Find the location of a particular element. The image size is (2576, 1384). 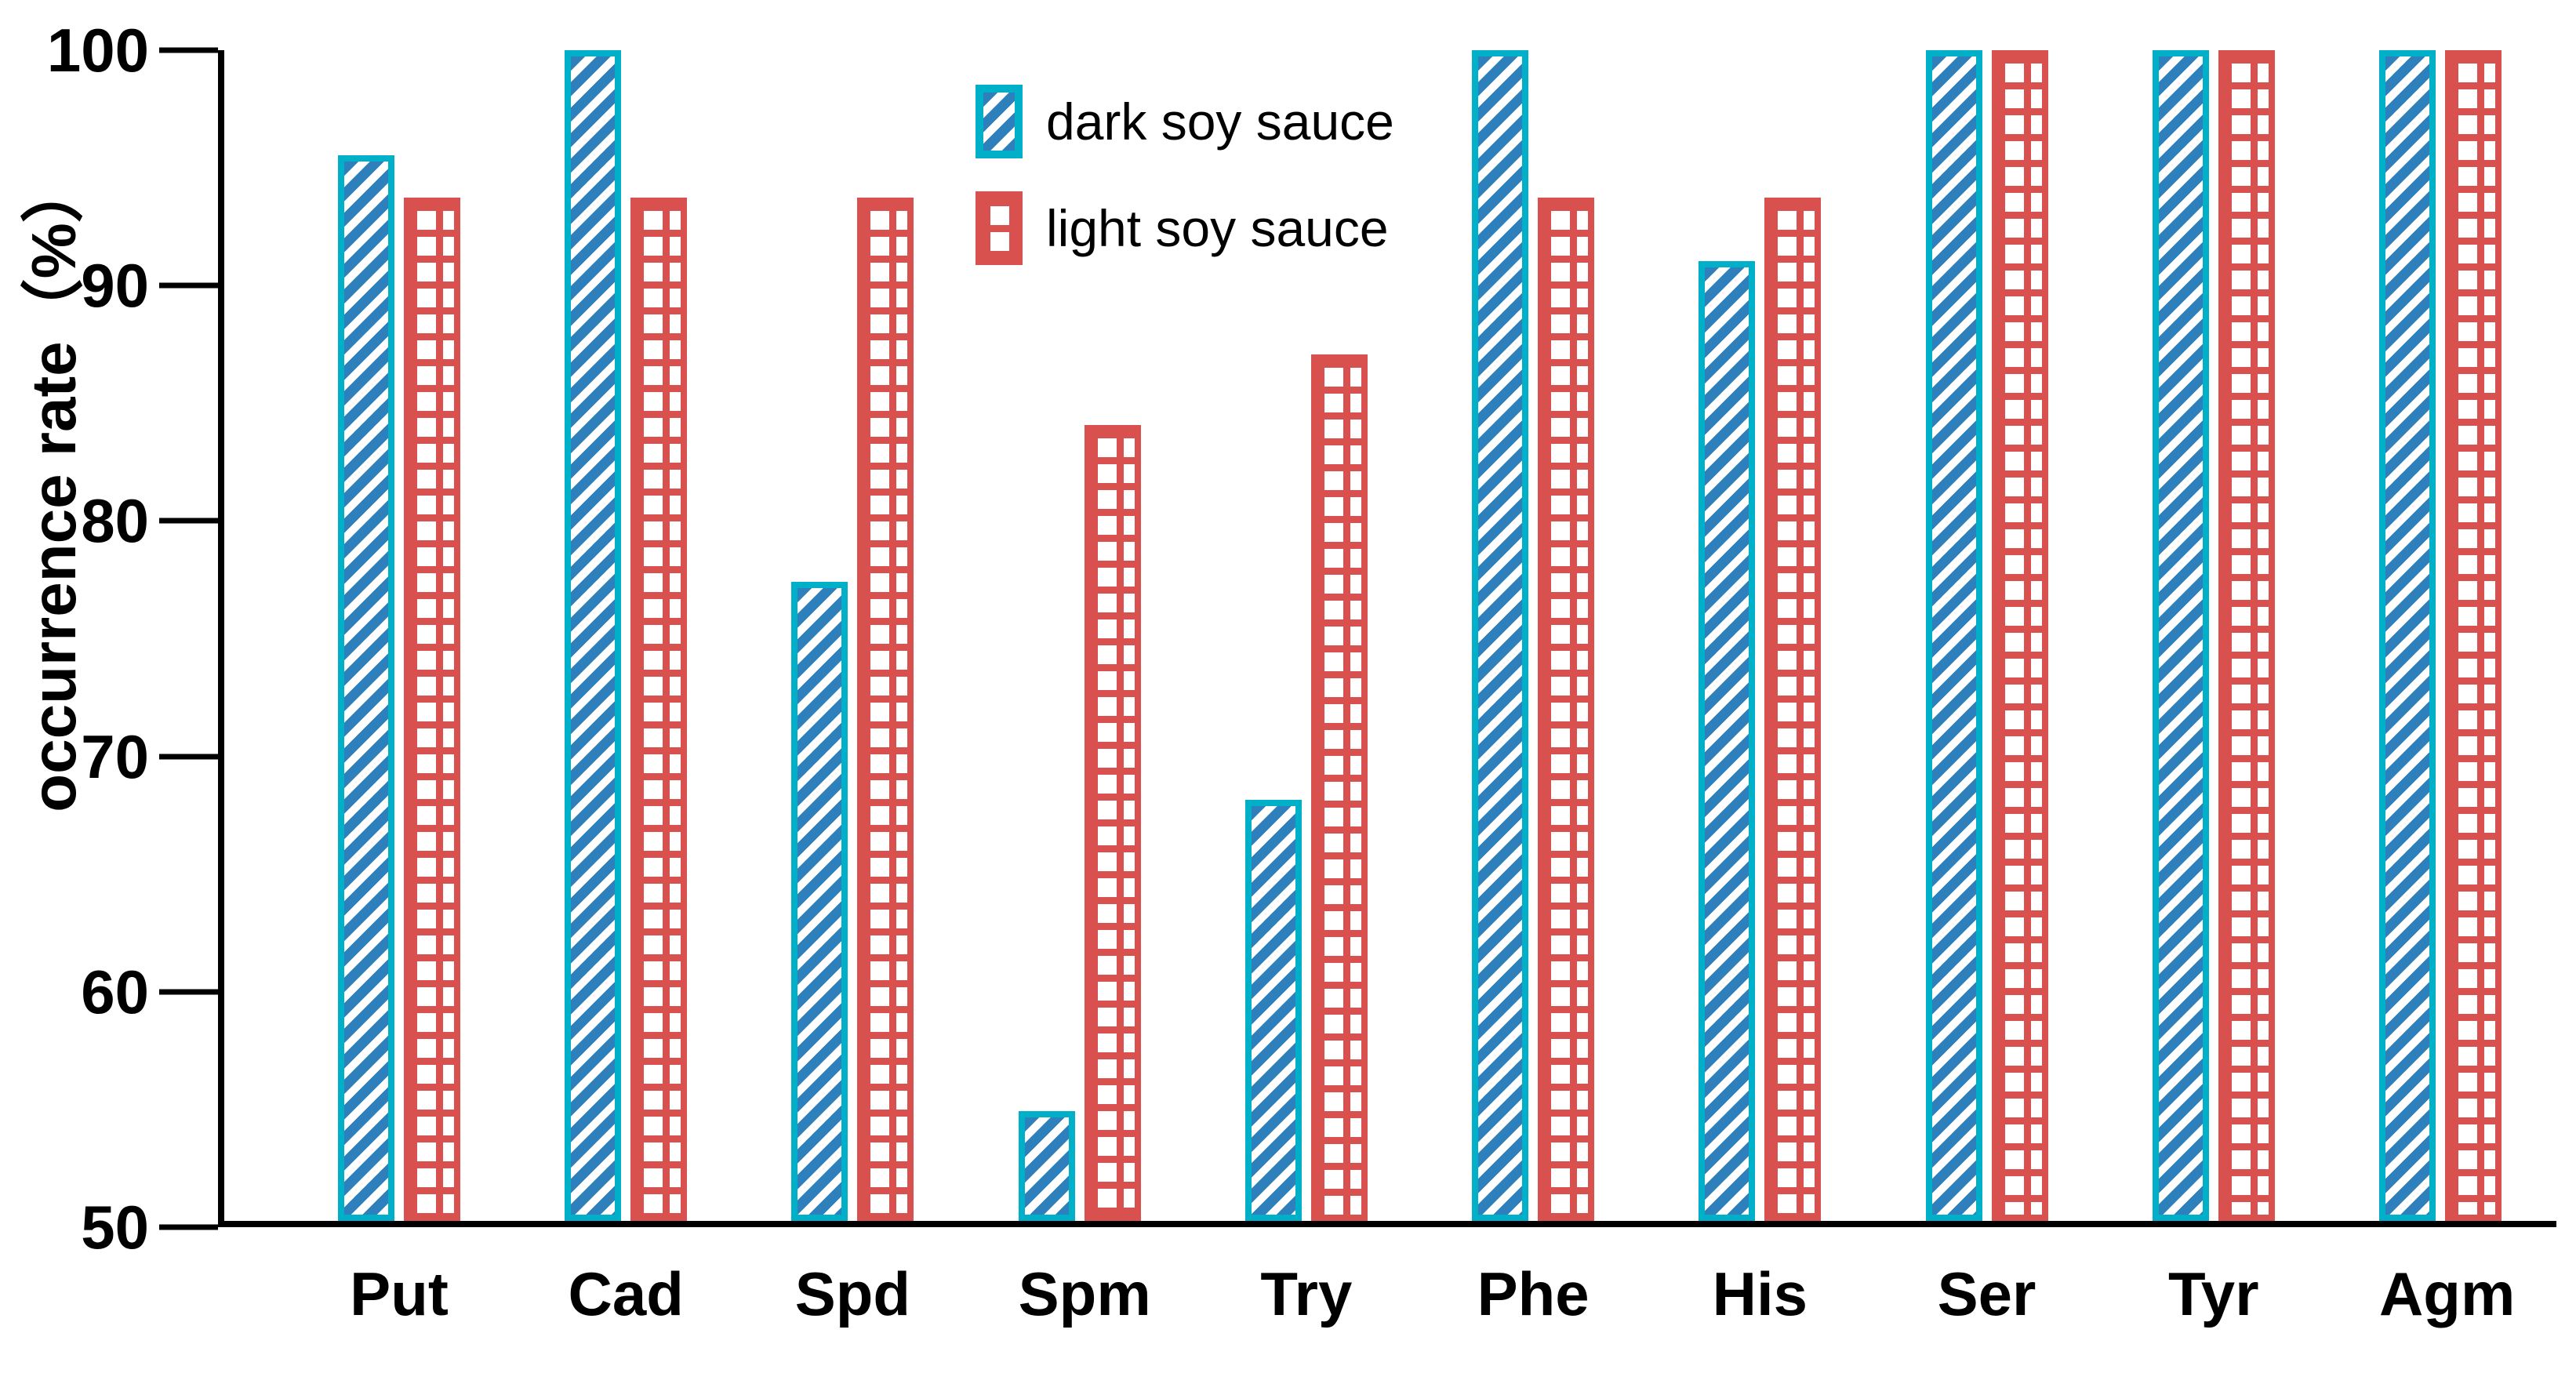

legend-label: light soy sauce is located at coordinates (1217, 228).